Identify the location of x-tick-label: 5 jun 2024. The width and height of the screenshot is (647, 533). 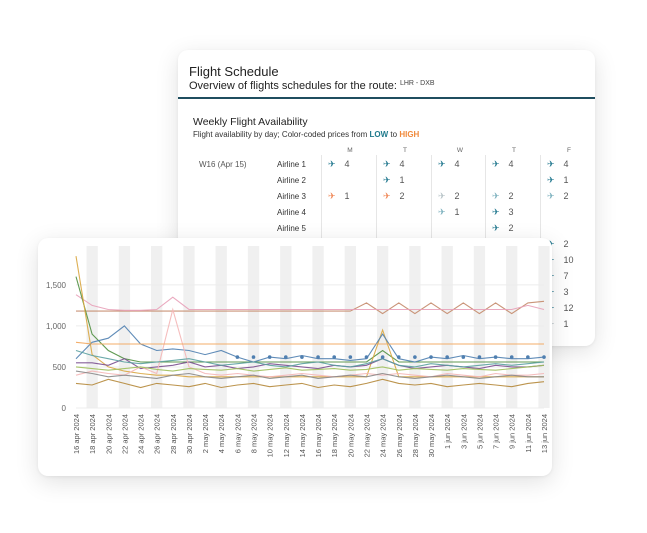
(479, 431).